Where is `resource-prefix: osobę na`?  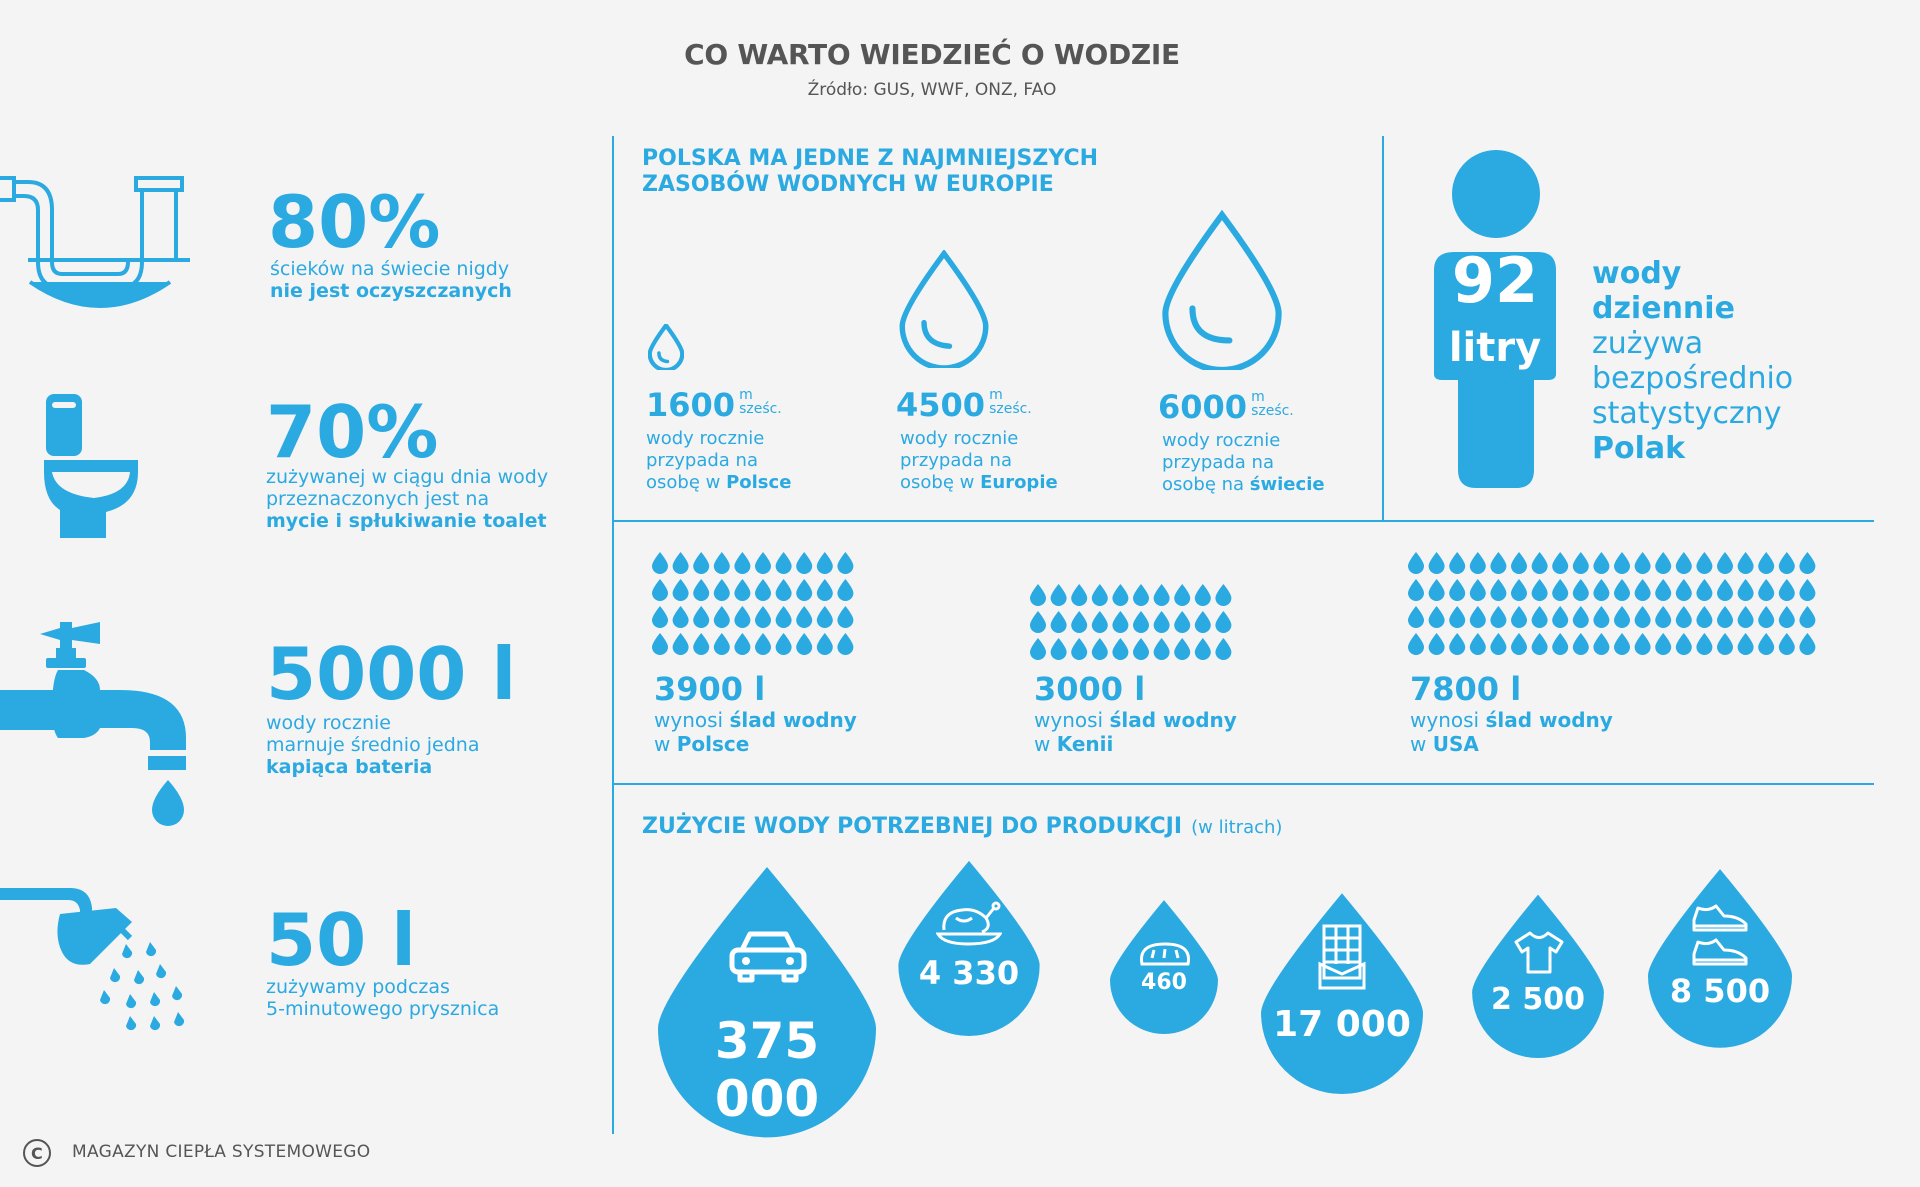 resource-prefix: osobę na is located at coordinates (1206, 484).